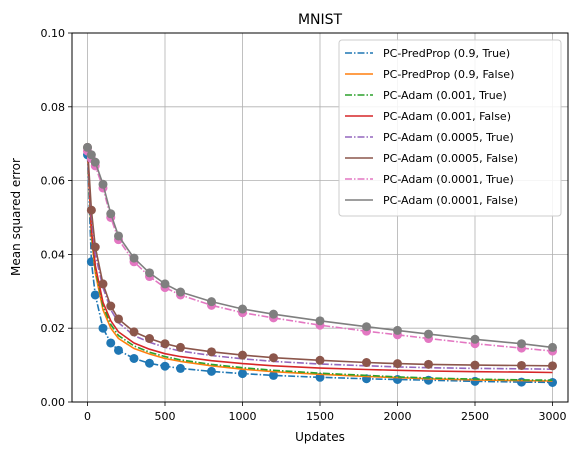 Image resolution: width=576 pixels, height=455 pixels. Describe the element at coordinates (398, 416) in the screenshot. I see `x-tick-label: 2000` at that location.